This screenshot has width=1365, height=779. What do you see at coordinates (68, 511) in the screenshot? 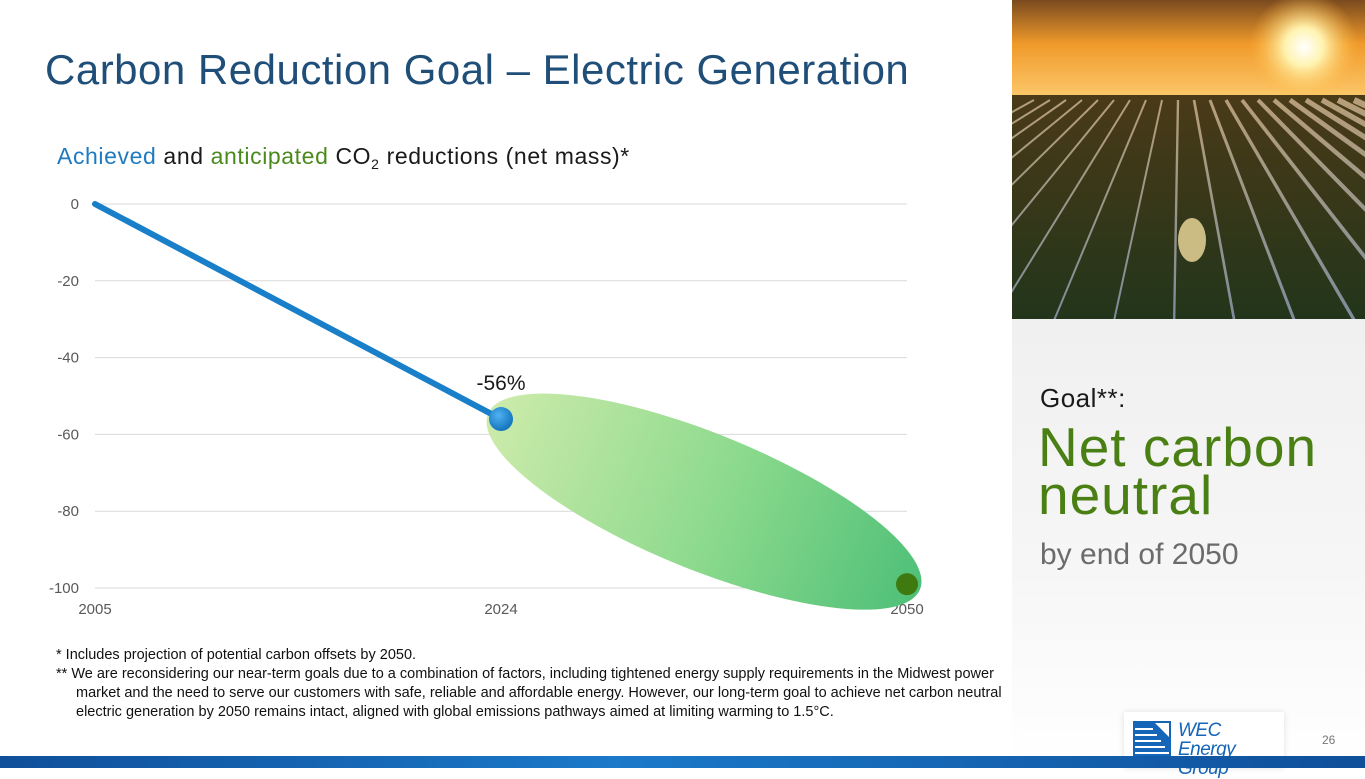
I see `y-tick-label: -80` at bounding box center [68, 511].